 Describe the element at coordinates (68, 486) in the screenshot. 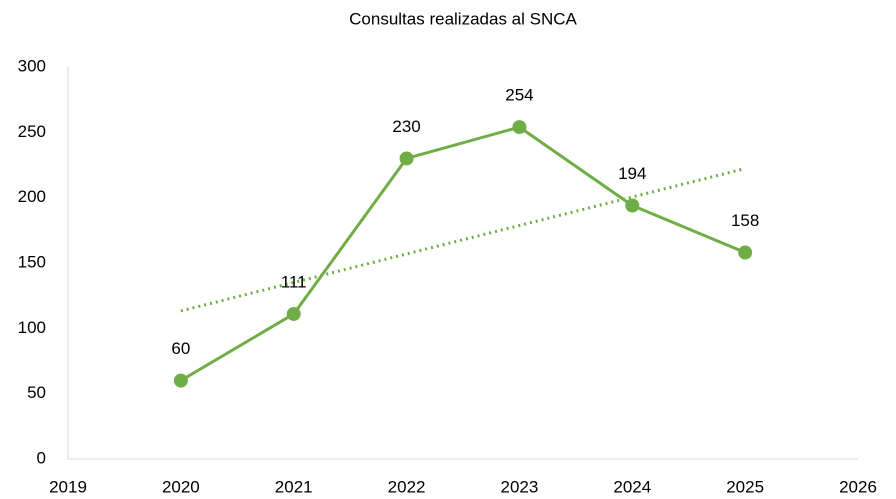

I see `x-tick-label: 2019` at that location.